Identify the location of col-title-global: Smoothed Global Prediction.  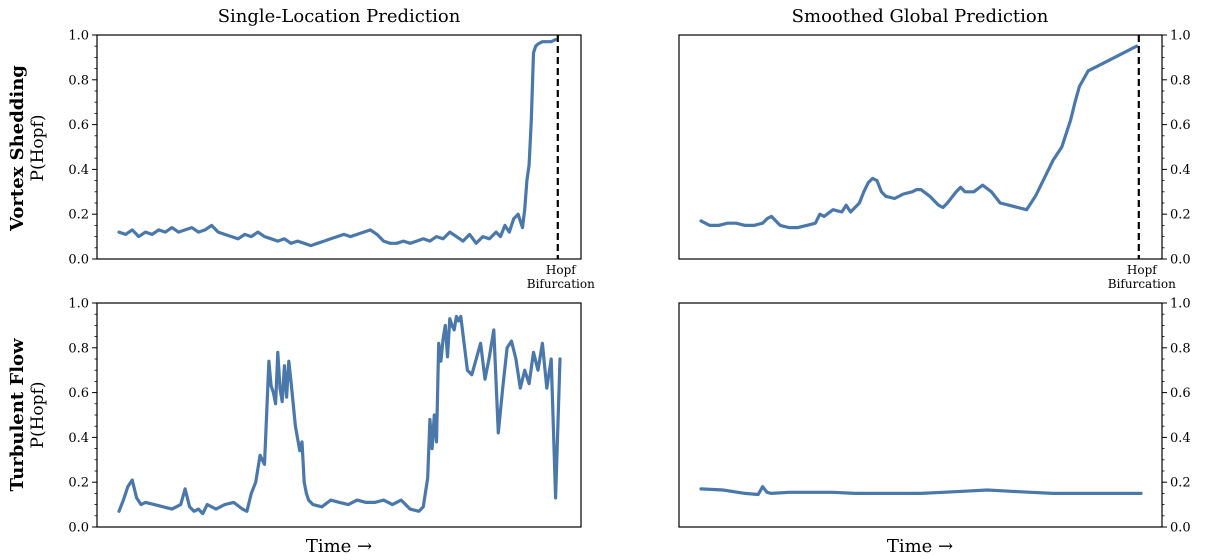
(920, 16).